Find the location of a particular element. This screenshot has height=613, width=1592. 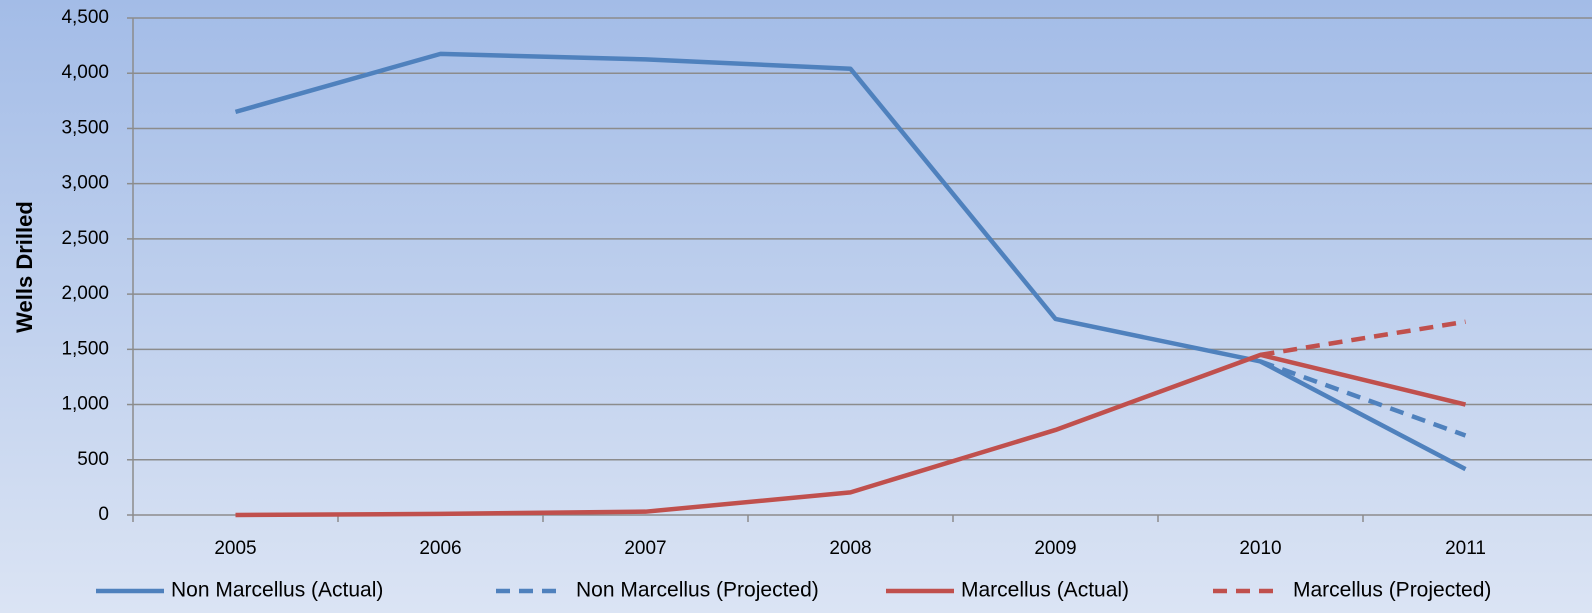

y-tick-label: 2,000 is located at coordinates (85, 293).